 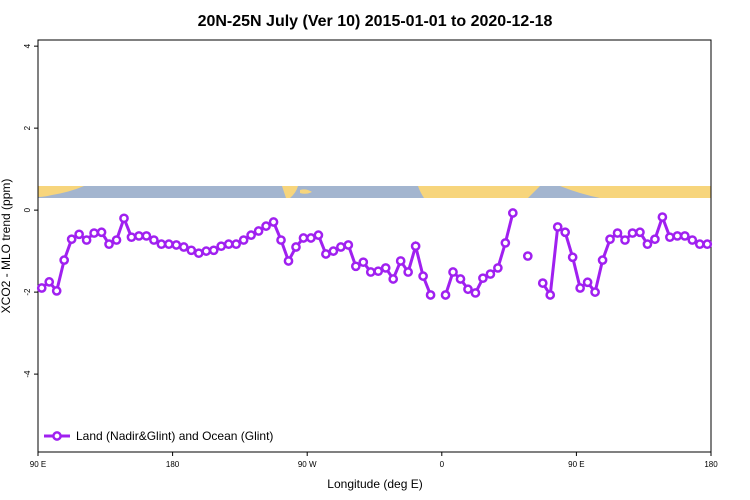 I want to click on map-strip, so click(x=374, y=192).